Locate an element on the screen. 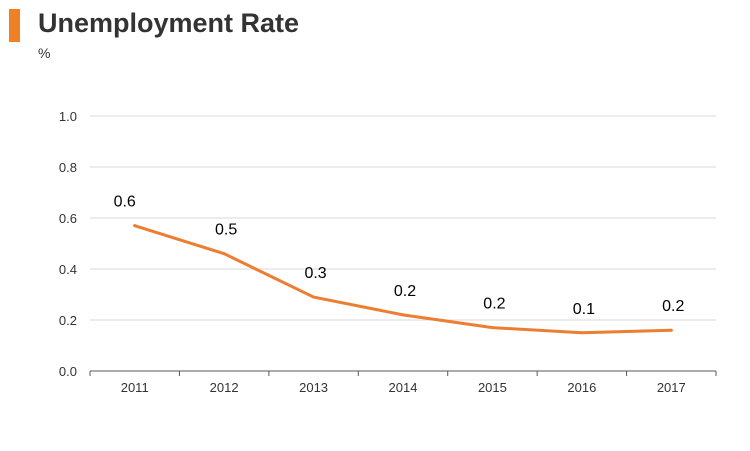  data-label: 0.3 is located at coordinates (315, 273).